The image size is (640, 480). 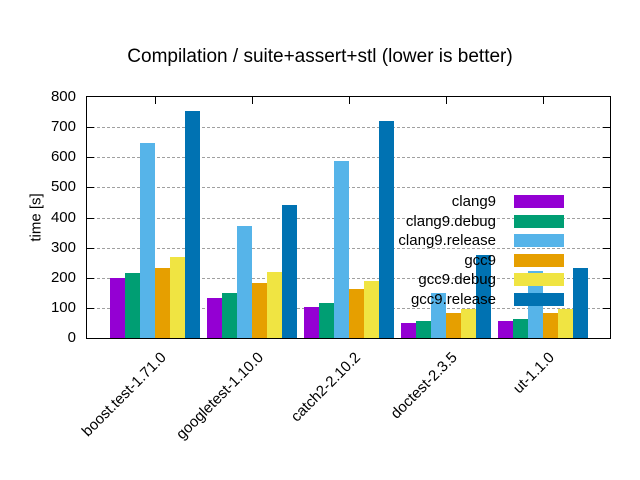 What do you see at coordinates (63, 187) in the screenshot?
I see `y-tick-label: 500` at bounding box center [63, 187].